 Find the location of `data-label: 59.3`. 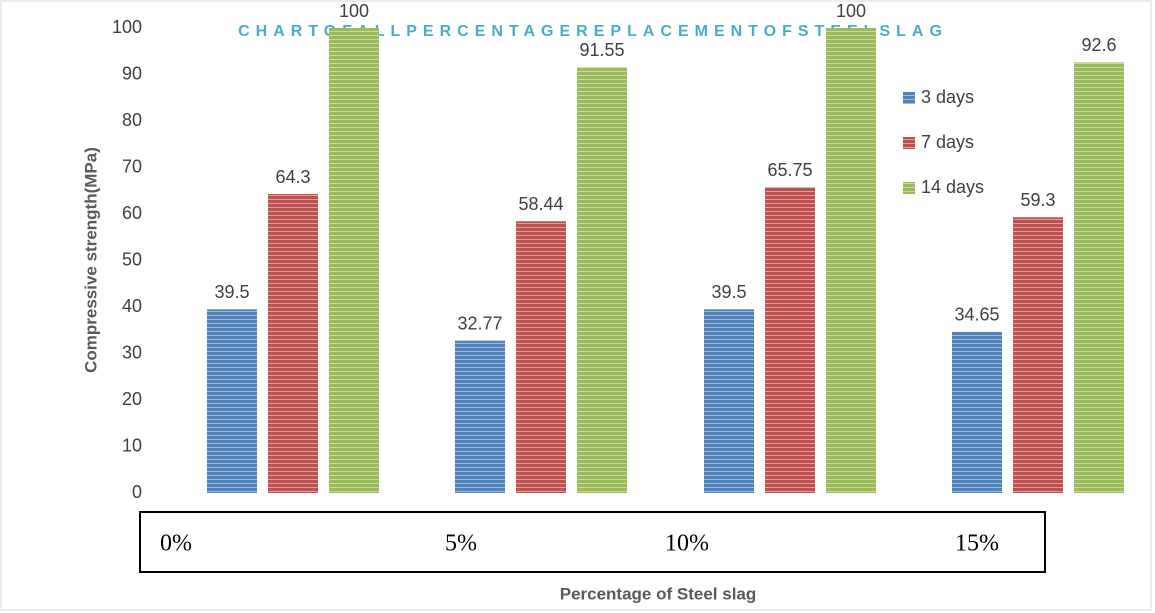

data-label: 59.3 is located at coordinates (1037, 200).